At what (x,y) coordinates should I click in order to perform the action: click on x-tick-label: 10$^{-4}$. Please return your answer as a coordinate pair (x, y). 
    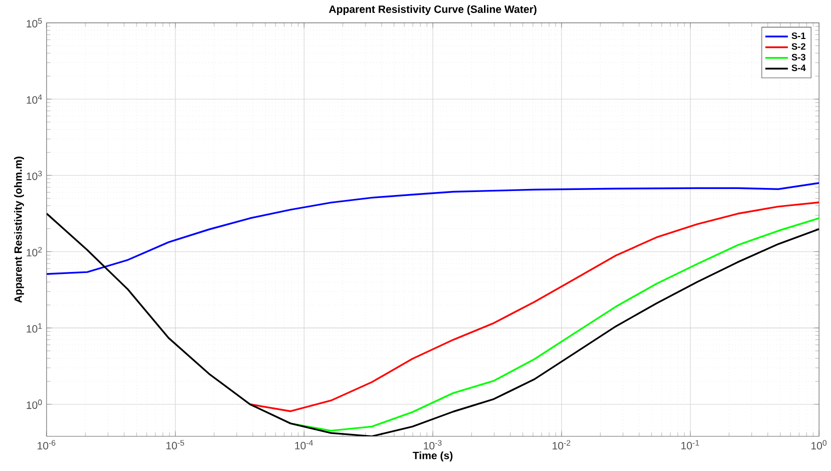
    Looking at the image, I should click on (304, 445).